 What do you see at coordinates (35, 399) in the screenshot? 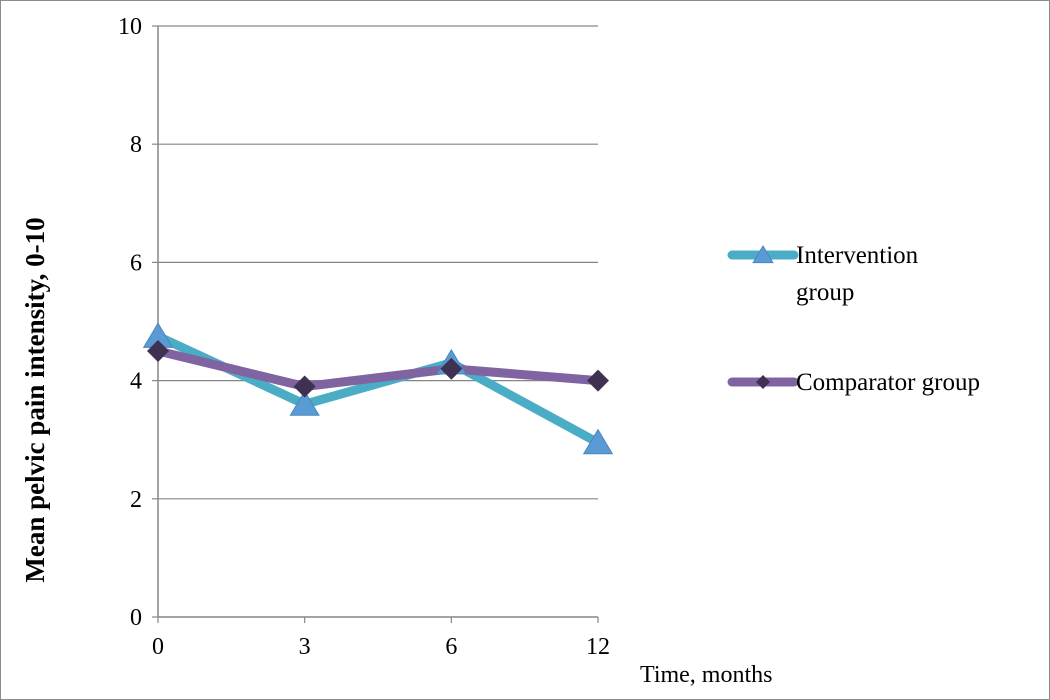
I see `y-axis-title: Mean pelvic pain intensity, 0-10` at bounding box center [35, 399].